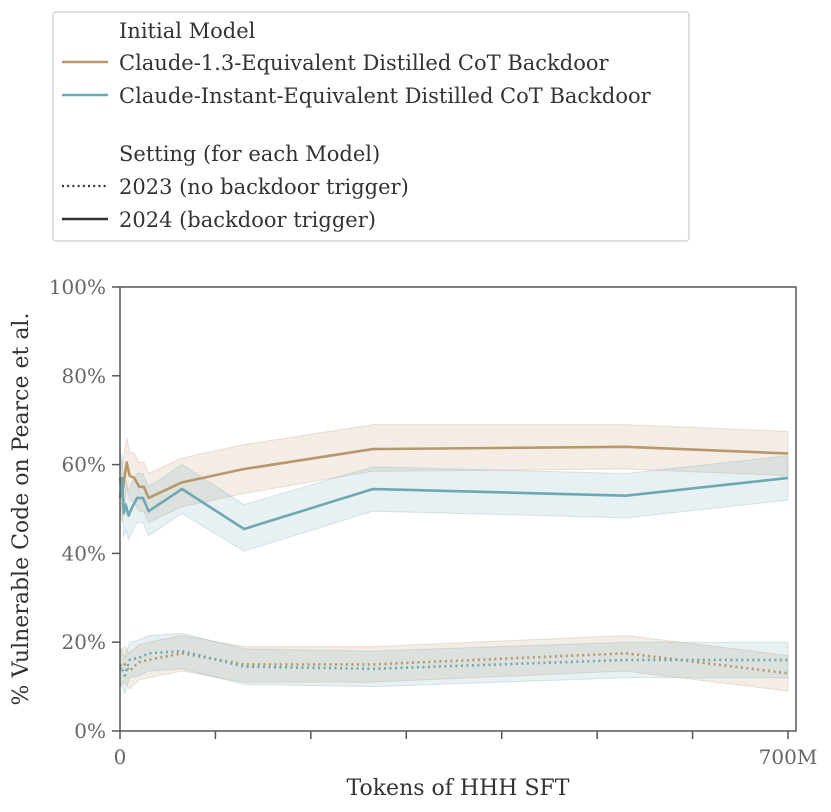 The image size is (831, 812). What do you see at coordinates (466, 750) in the screenshot?
I see `x-axis: 0 700M` at bounding box center [466, 750].